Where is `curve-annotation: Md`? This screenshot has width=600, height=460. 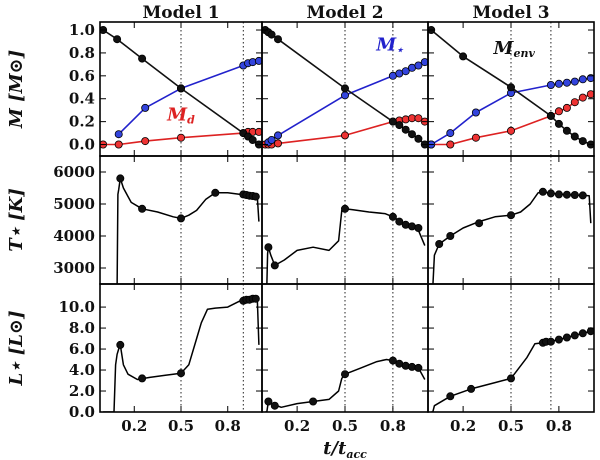 curve-annotation: Md is located at coordinates (180, 115).